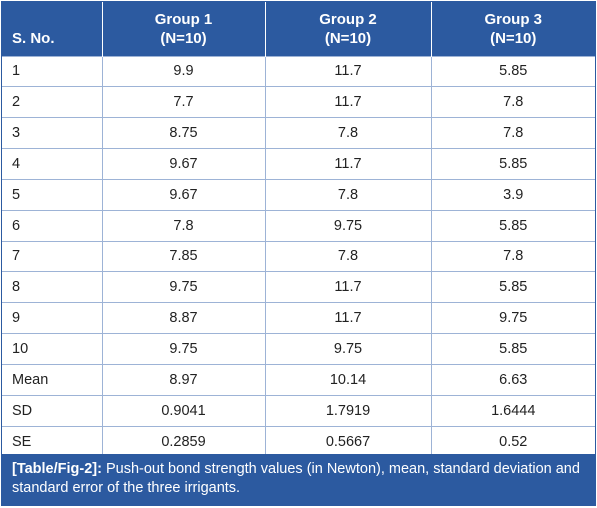 The width and height of the screenshot is (597, 508). I want to click on cell-sno: 2, so click(52, 102).